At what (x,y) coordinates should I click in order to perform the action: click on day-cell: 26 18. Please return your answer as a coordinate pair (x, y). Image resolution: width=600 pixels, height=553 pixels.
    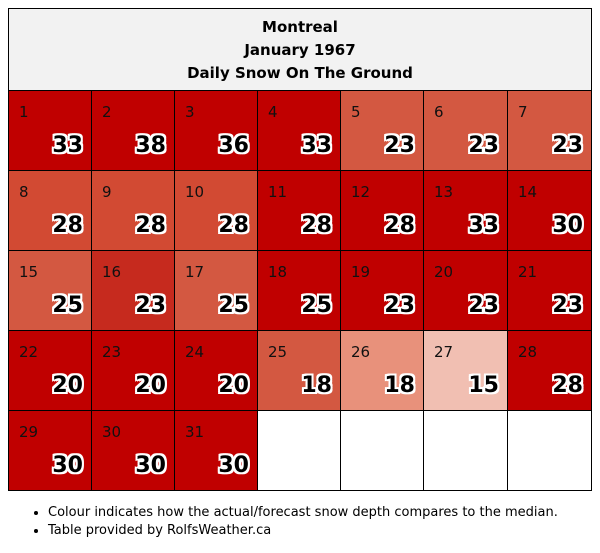
    Looking at the image, I should click on (382, 371).